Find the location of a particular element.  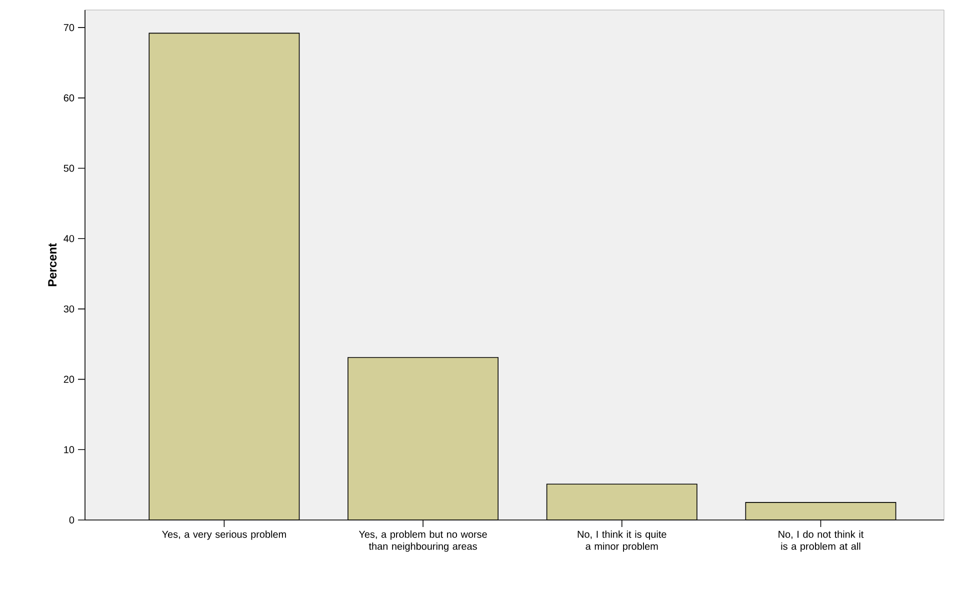

x-tick-label: Yes, a problem but no worse than neighbouring areas is located at coordinates (422, 541).